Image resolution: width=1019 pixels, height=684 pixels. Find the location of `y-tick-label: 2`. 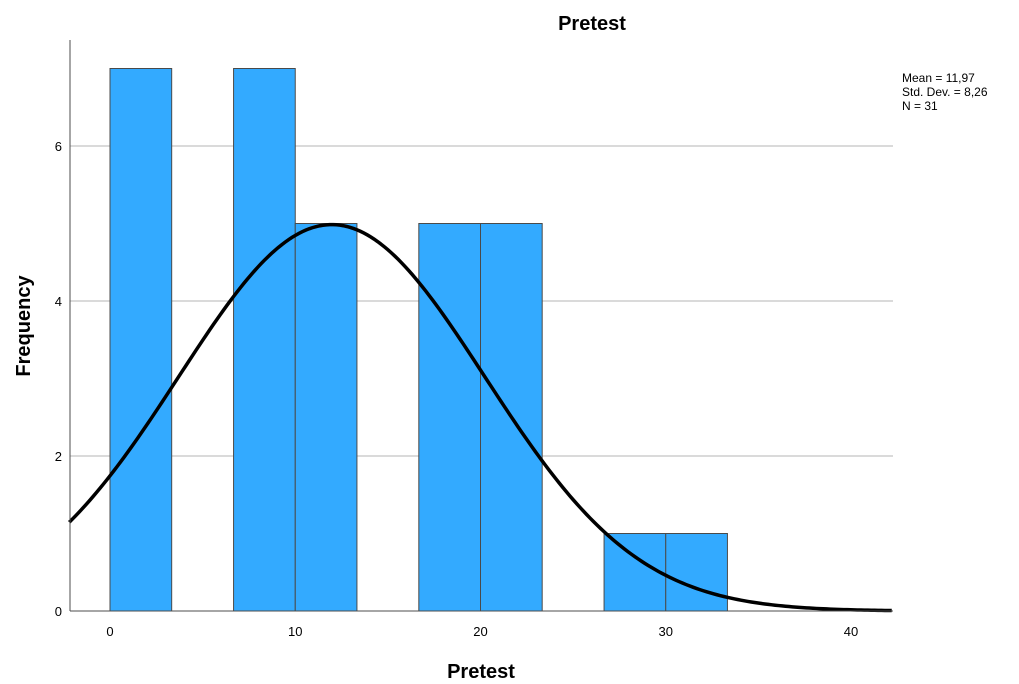

y-tick-label: 2 is located at coordinates (58, 456).